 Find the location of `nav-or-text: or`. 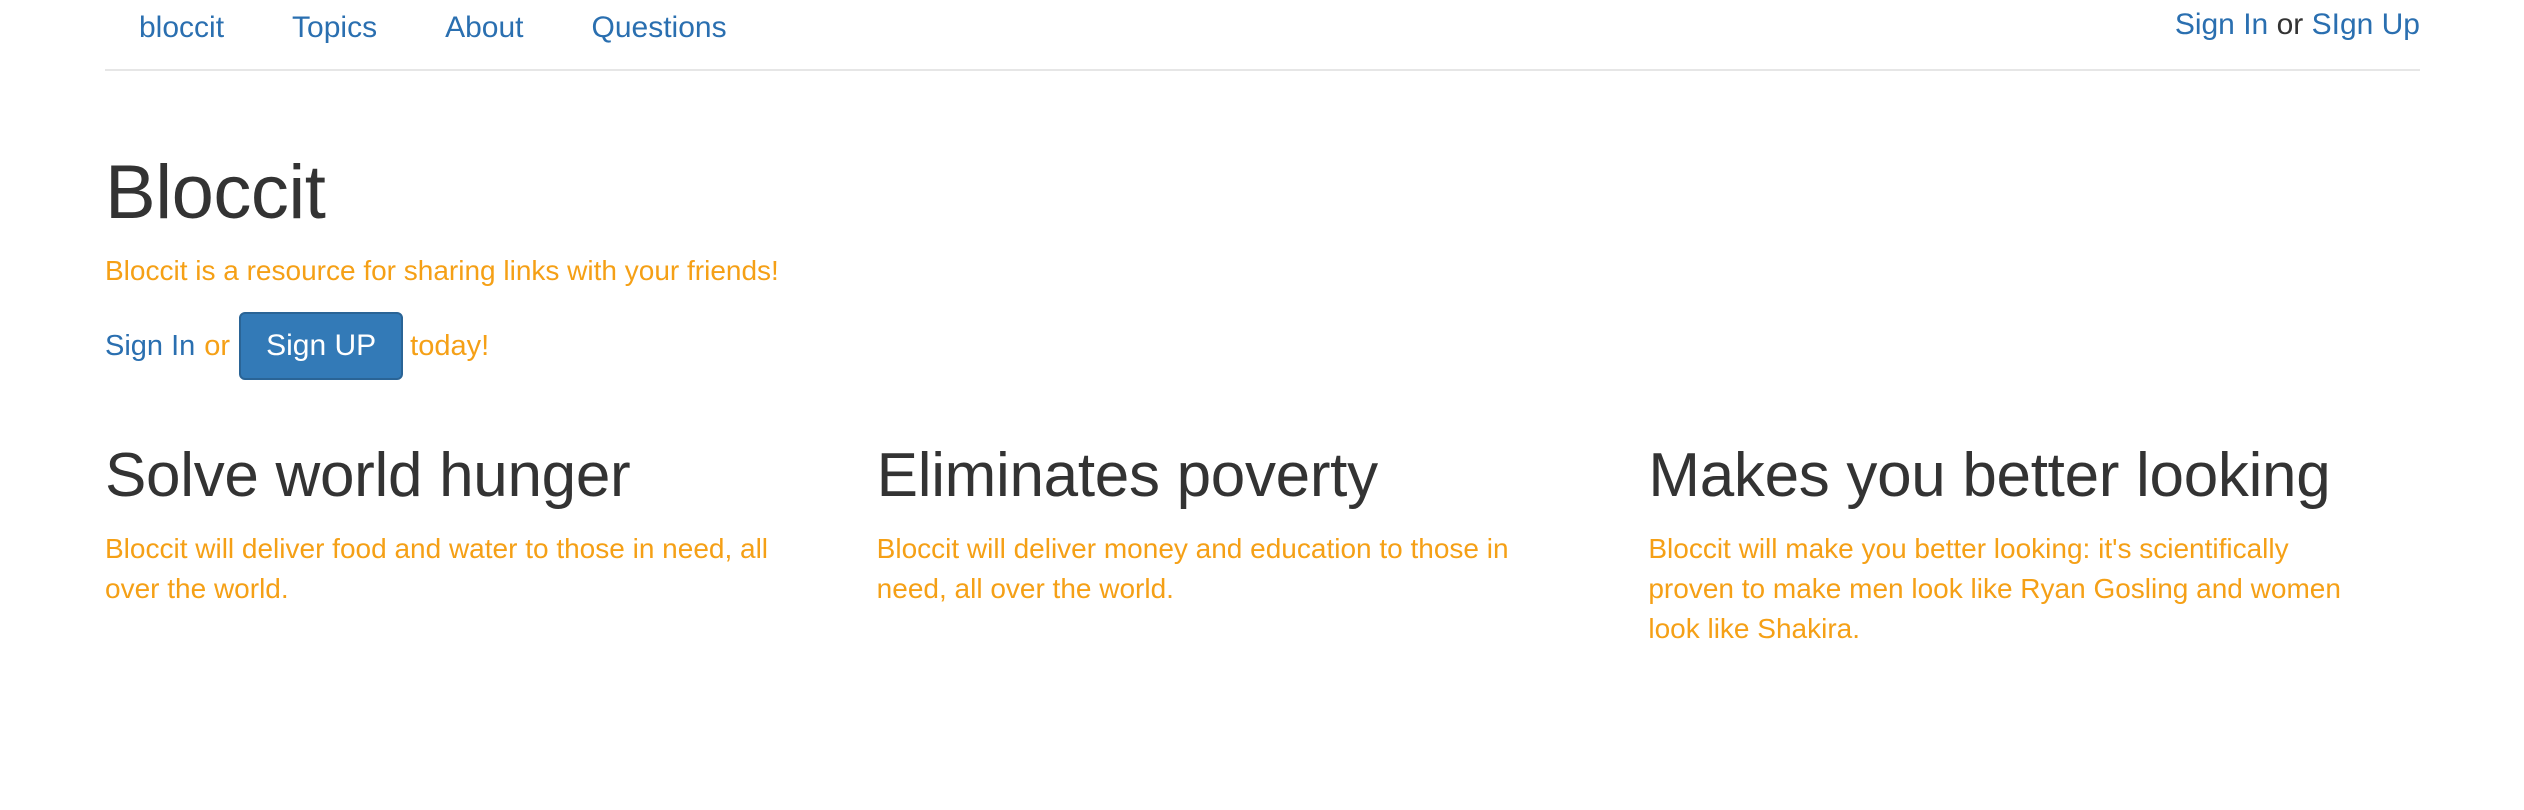

nav-or-text: or is located at coordinates (2290, 24).